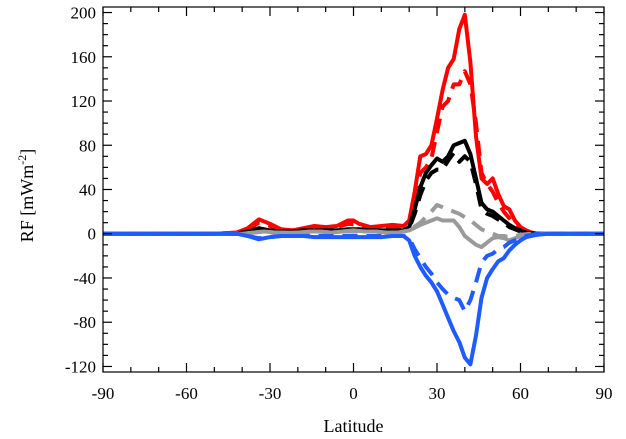 The width and height of the screenshot is (626, 439). I want to click on y-axis-title-suffix: ], so click(27, 152).